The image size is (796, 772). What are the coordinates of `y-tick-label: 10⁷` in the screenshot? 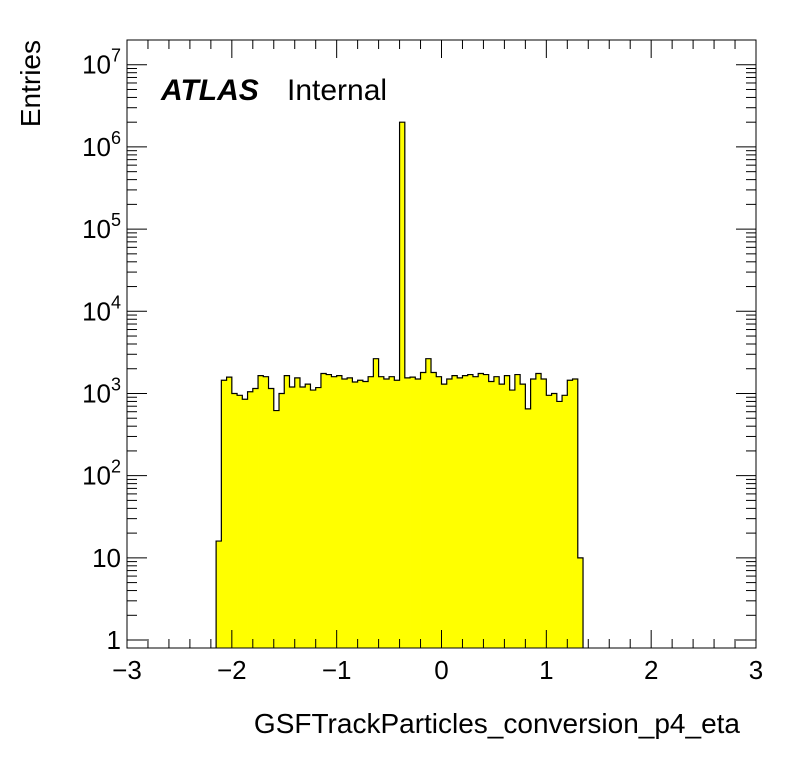 It's located at (101, 63).